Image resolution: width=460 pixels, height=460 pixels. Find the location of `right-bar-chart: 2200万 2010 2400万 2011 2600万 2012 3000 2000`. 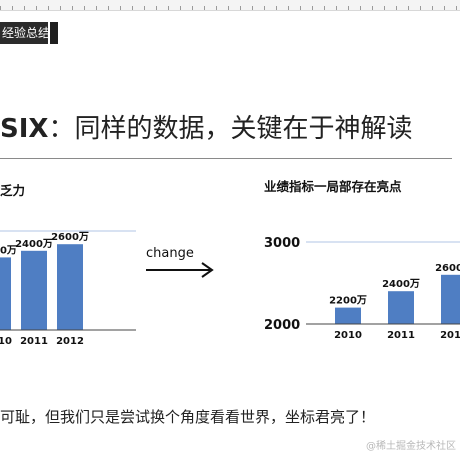

right-bar-chart: 2200万 2010 2400万 2011 2600万 2012 3000 2000 is located at coordinates (362, 288).